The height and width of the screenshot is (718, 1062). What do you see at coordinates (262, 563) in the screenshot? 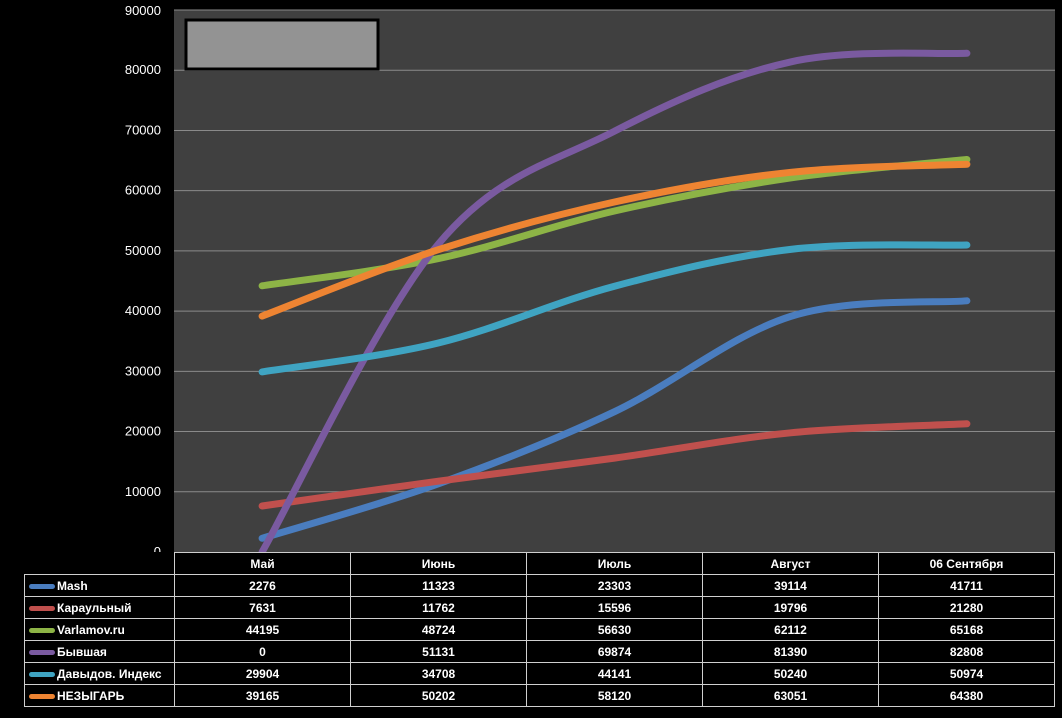
I see `category-label: Май` at bounding box center [262, 563].